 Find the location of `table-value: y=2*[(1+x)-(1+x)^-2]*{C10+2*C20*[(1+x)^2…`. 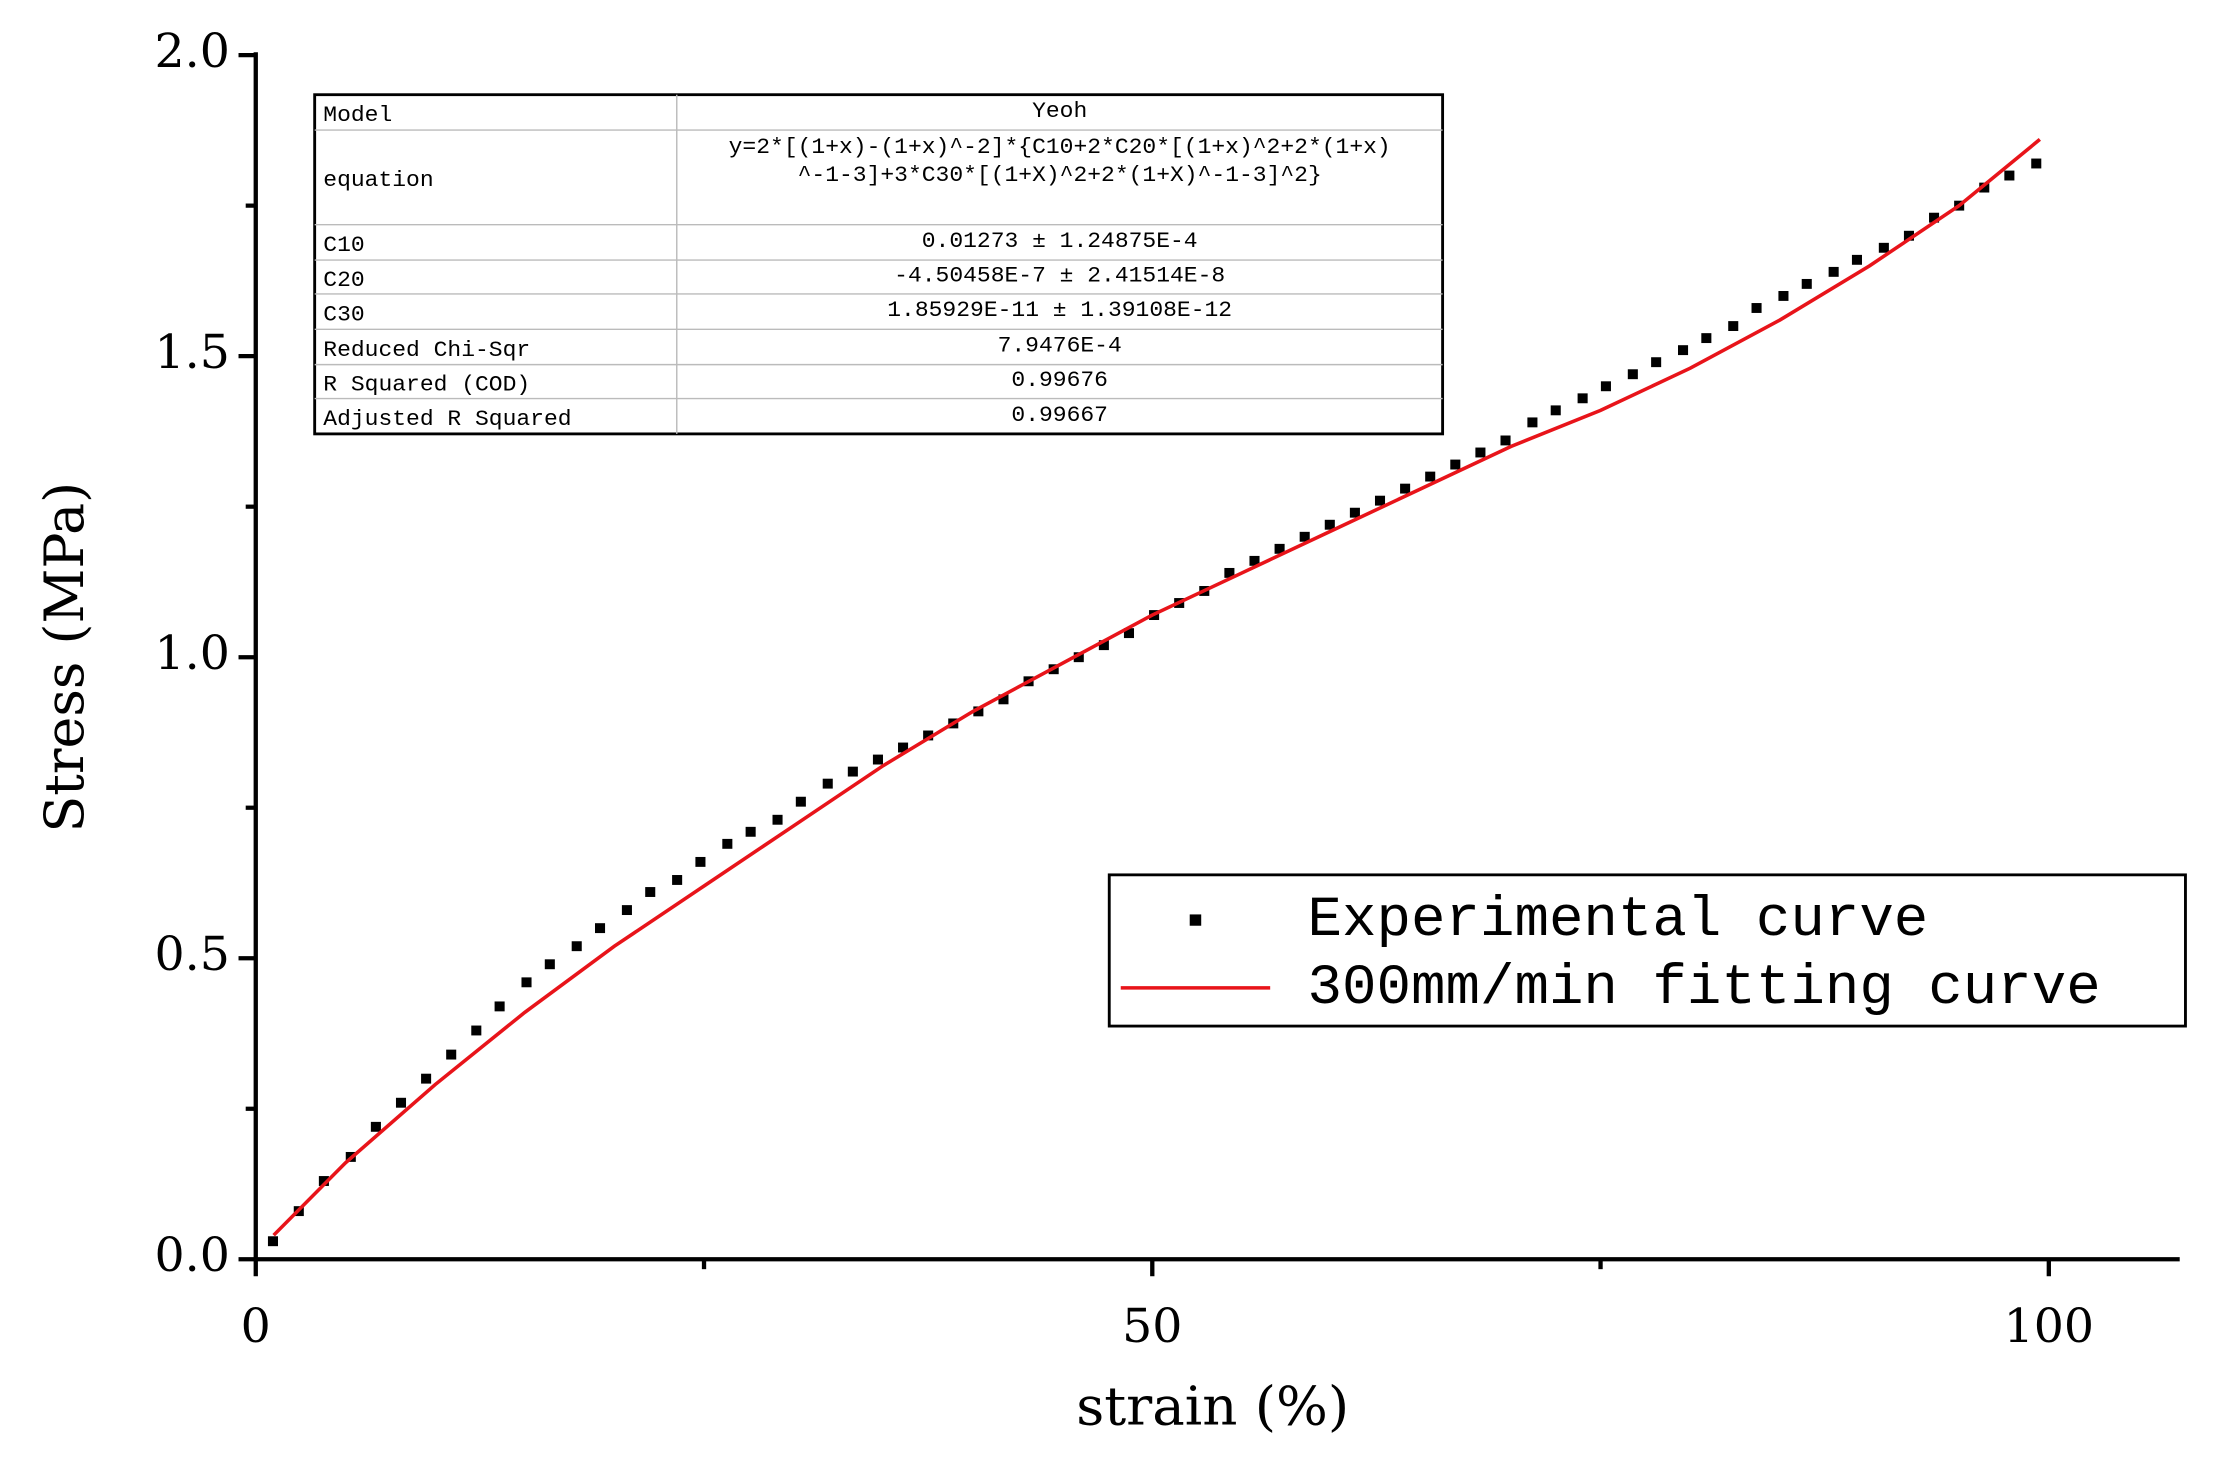

table-value: y=2*[(1+x)-(1+x)^-2]*{C10+2*C20*[(1+x)^2… is located at coordinates (1060, 147).